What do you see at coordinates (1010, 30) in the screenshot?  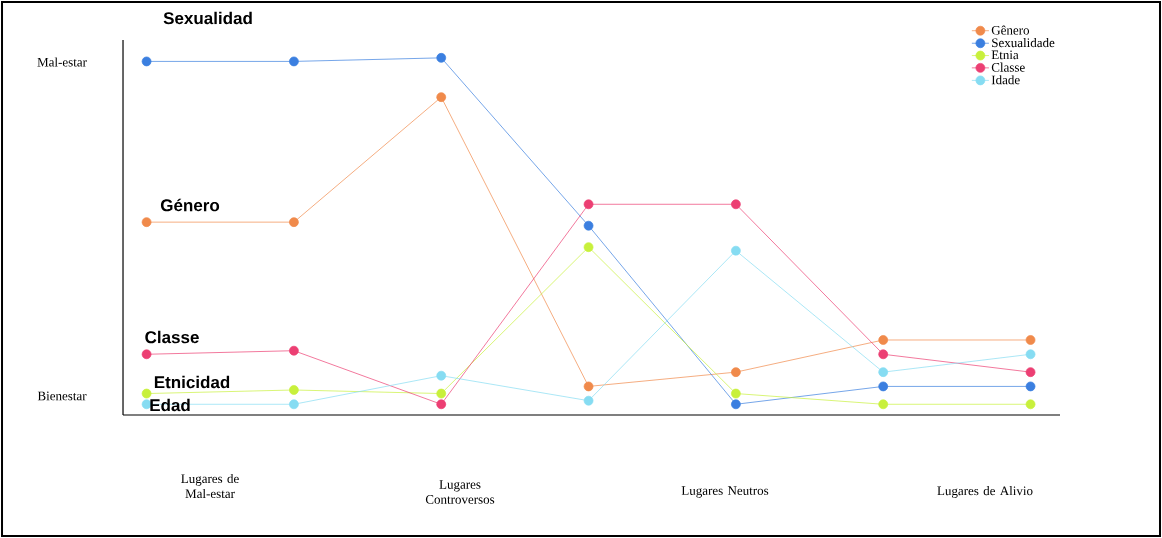 I see `legend-label: Gênero` at bounding box center [1010, 30].